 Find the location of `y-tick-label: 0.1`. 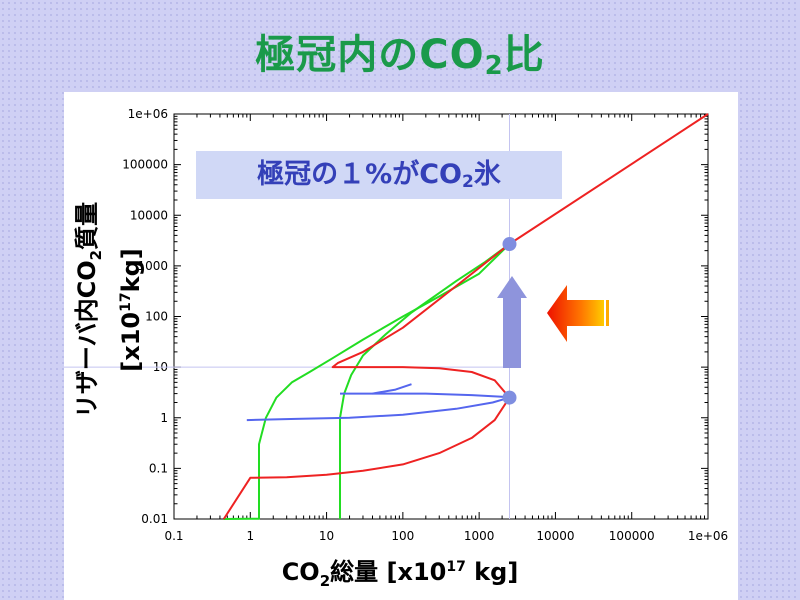

y-tick-label: 0.1 is located at coordinates (158, 468).